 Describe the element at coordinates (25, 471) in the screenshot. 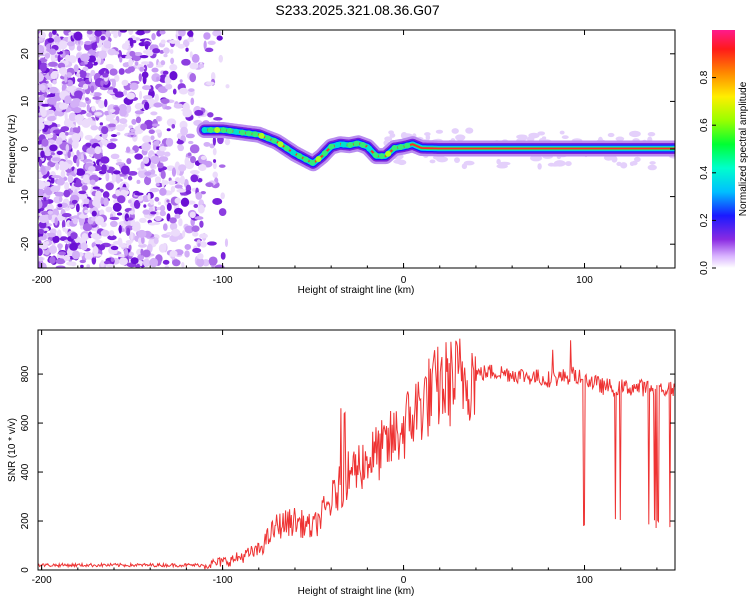

I see `bottom-y-tick-label: 400` at that location.